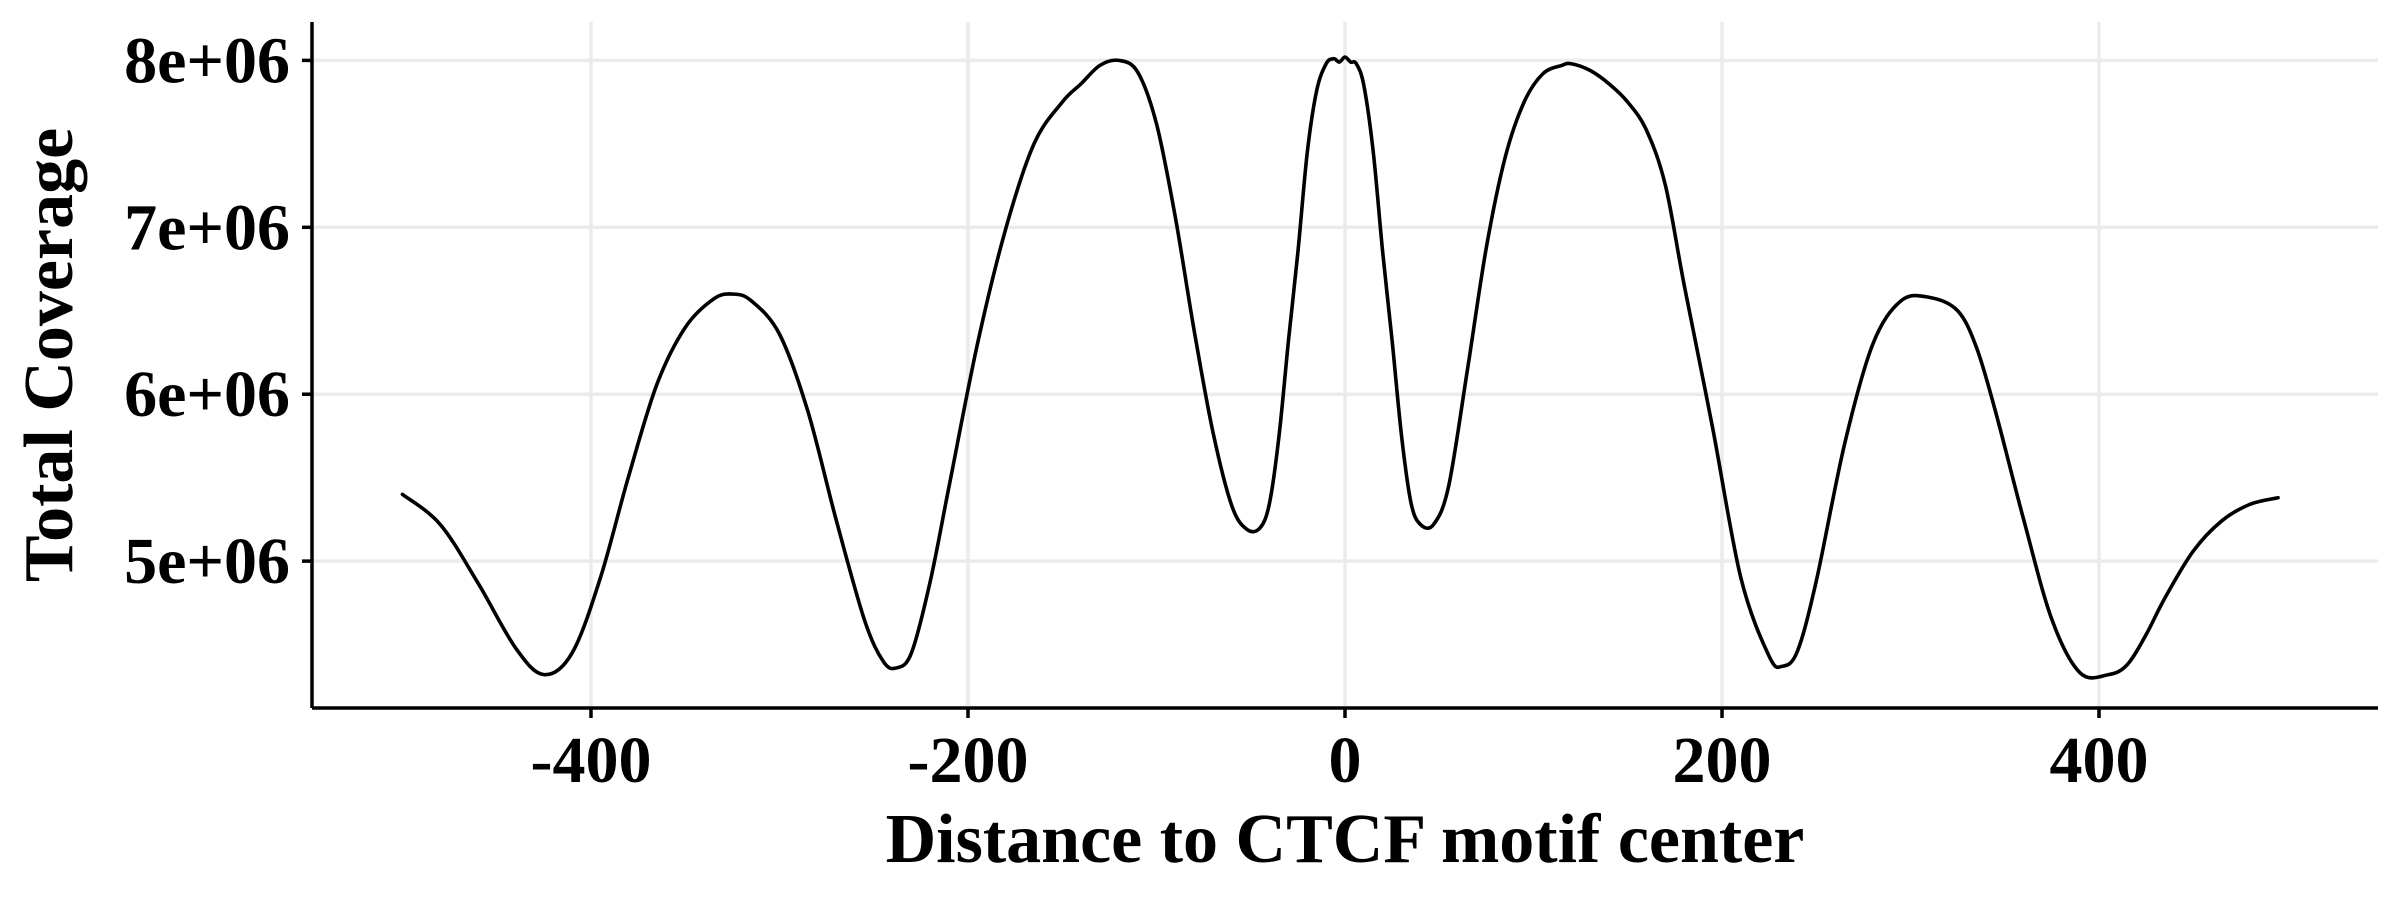  Describe the element at coordinates (49, 355) in the screenshot. I see `y-axis-title: Total Coverage` at that location.